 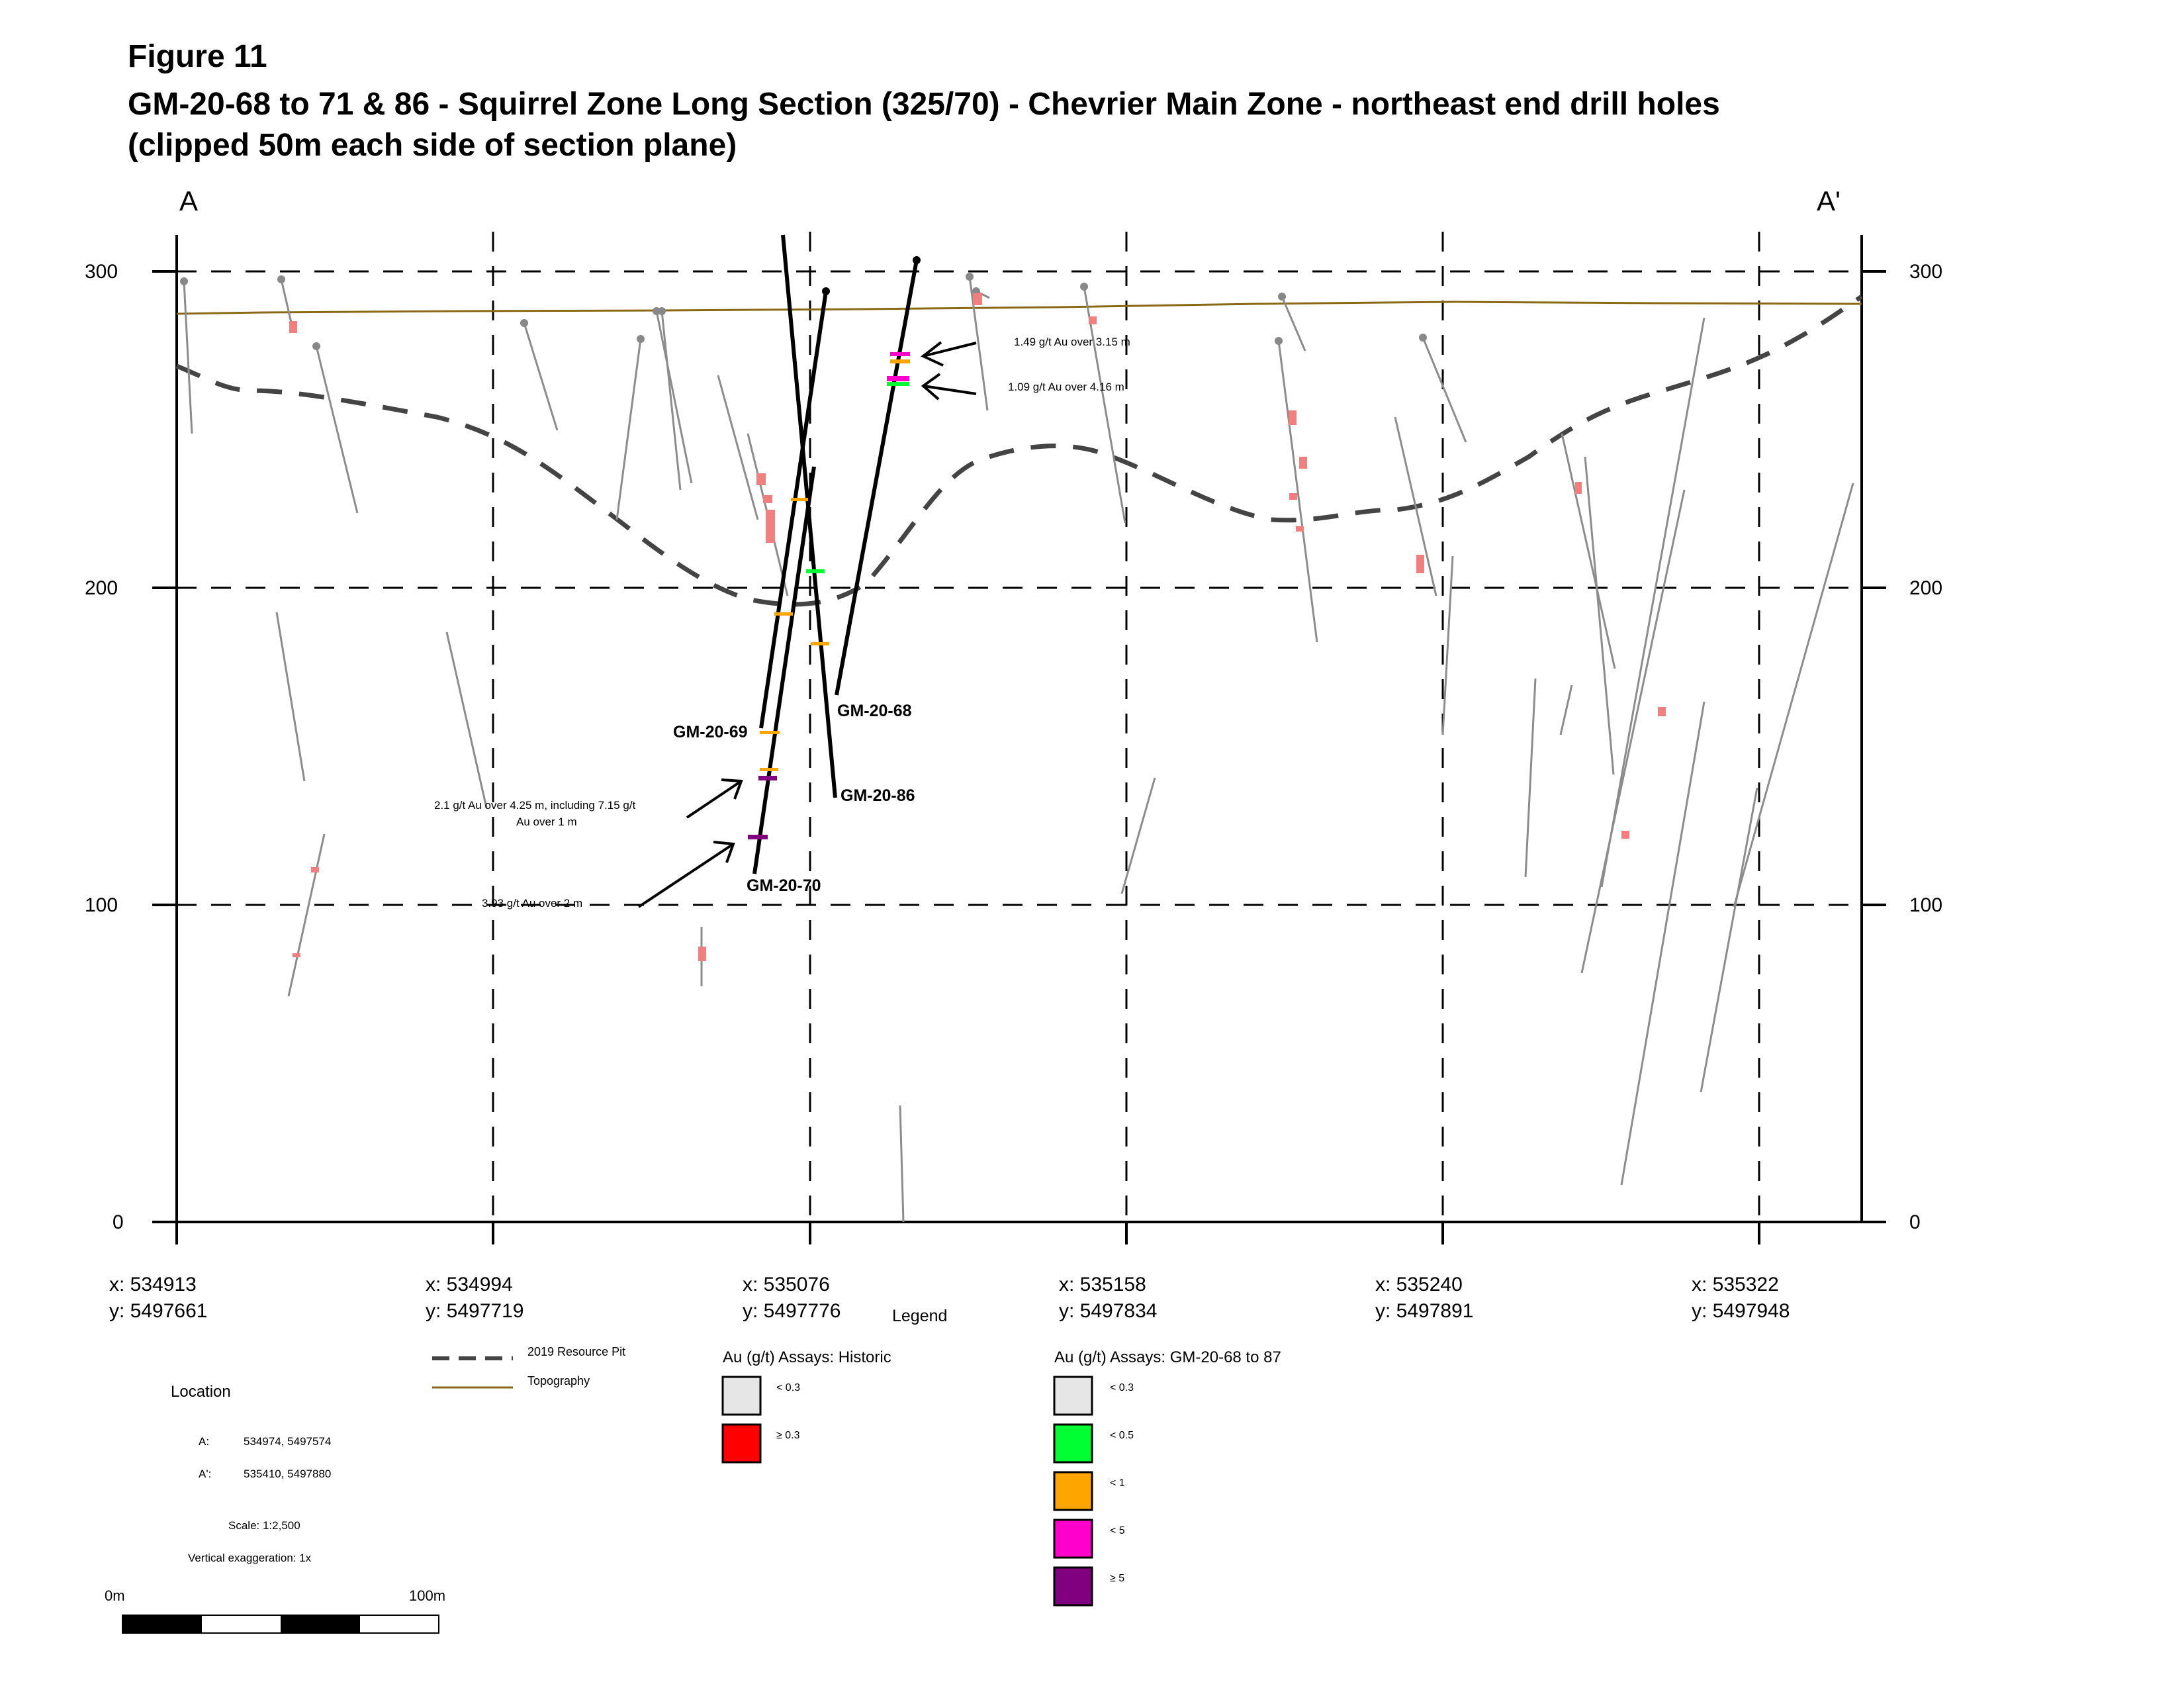 I want to click on new-assays, so click(x=829, y=595).